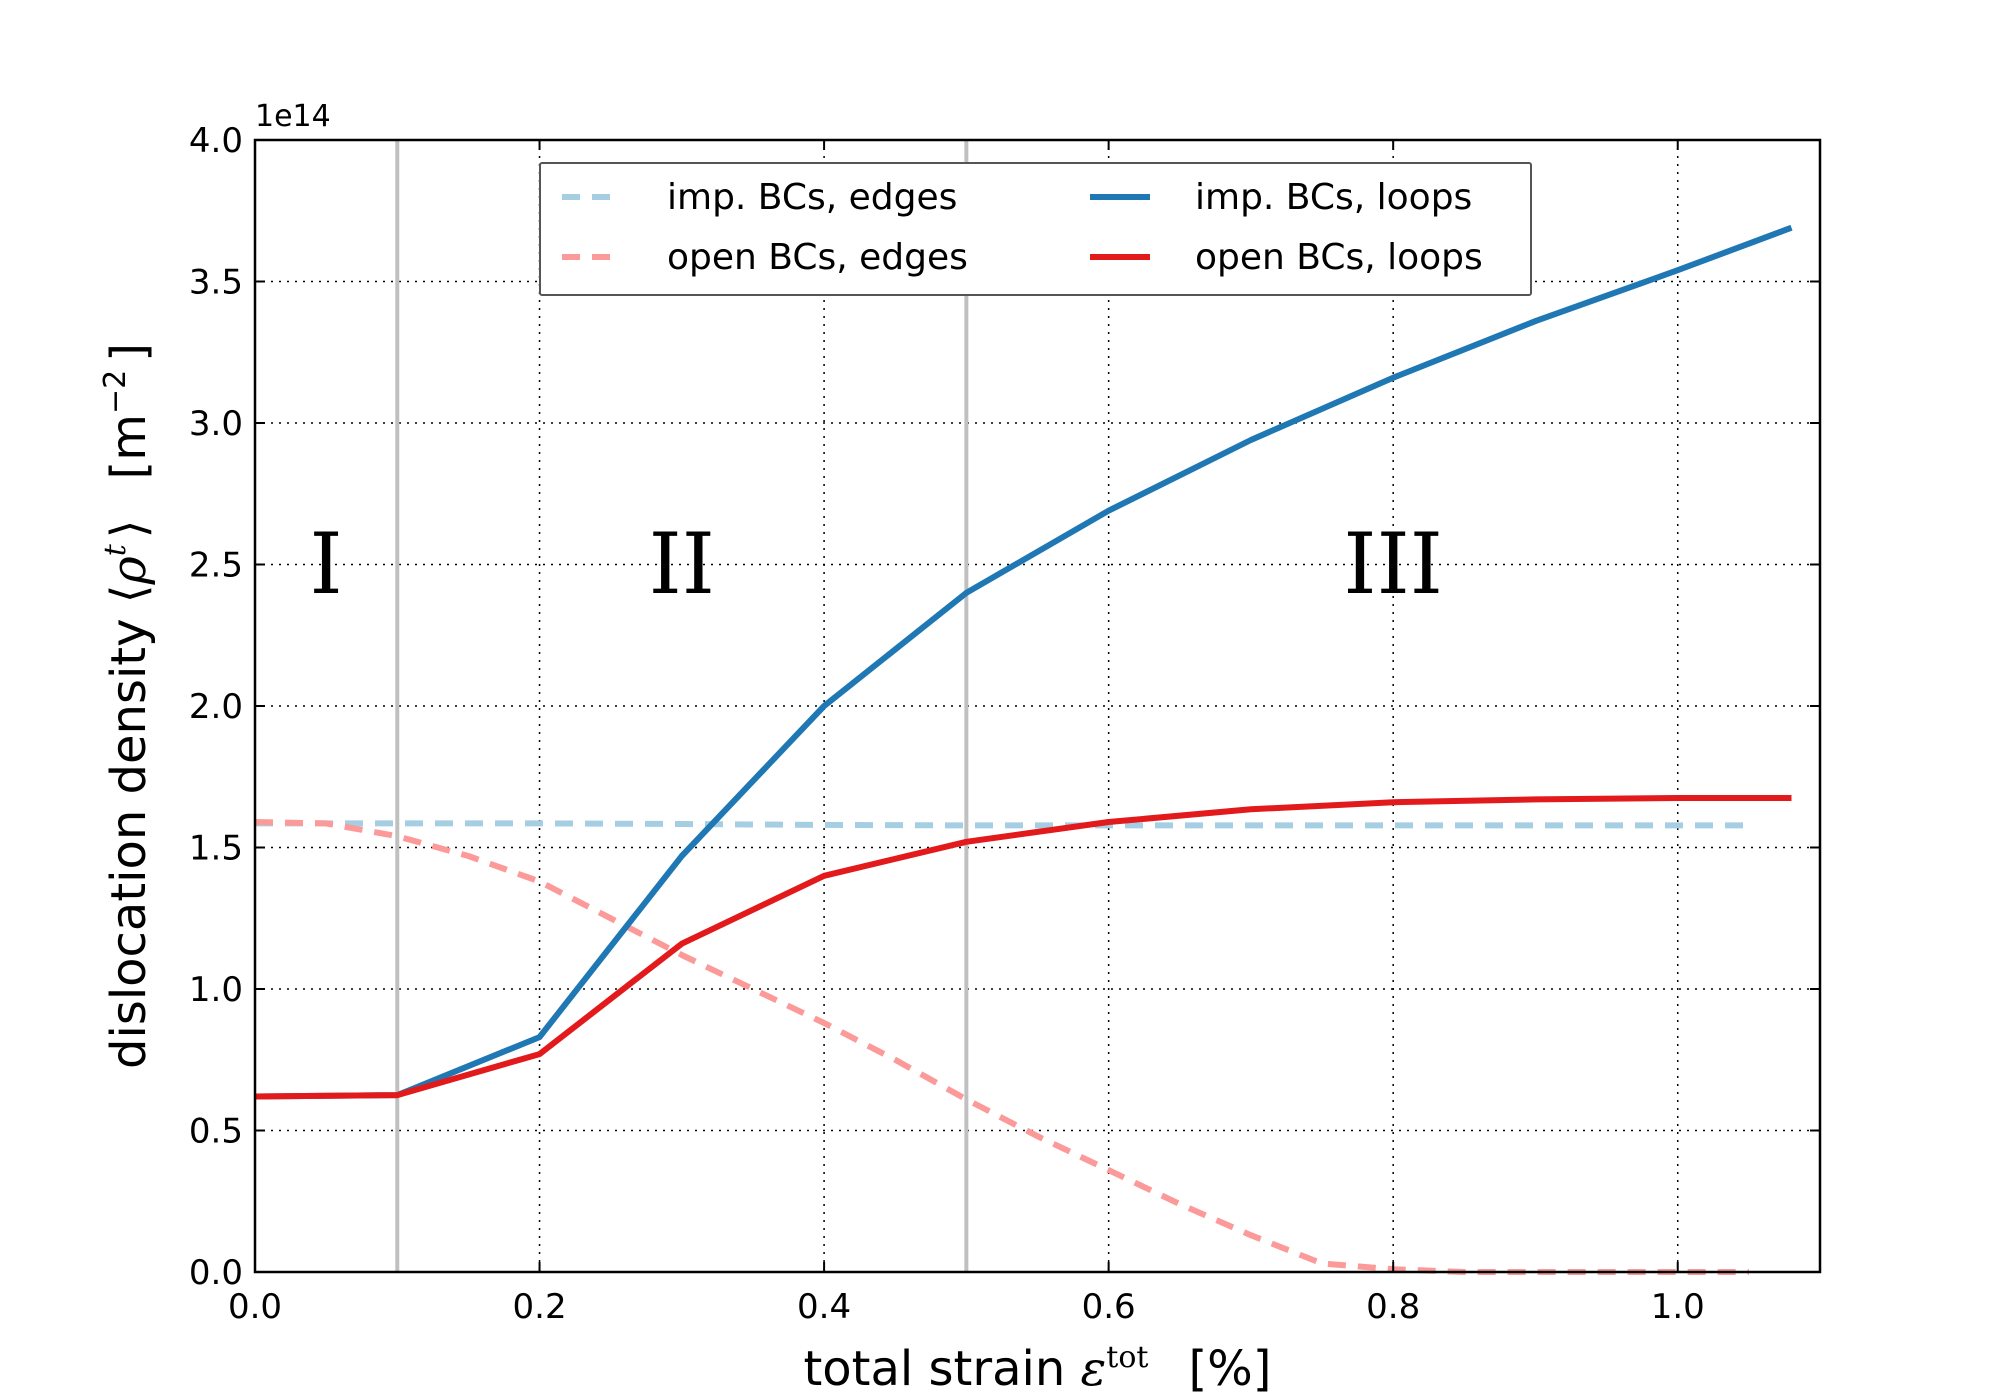  Describe the element at coordinates (129, 836) in the screenshot. I see `y-axis-label-prefix: dislocation density` at that location.